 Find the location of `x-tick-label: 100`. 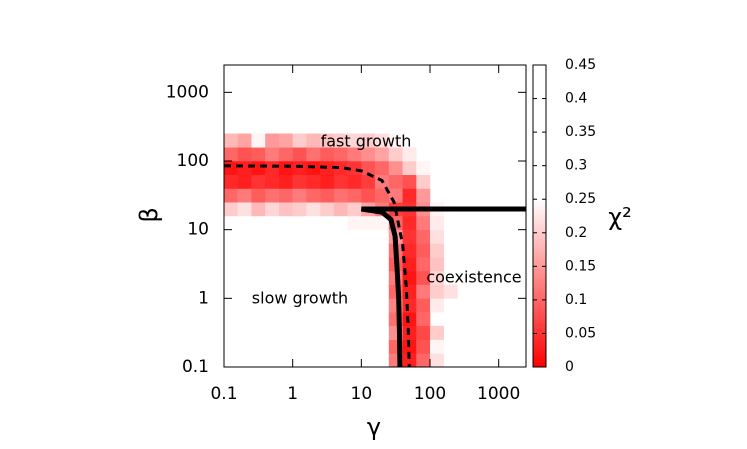

x-tick-label: 100 is located at coordinates (430, 394).